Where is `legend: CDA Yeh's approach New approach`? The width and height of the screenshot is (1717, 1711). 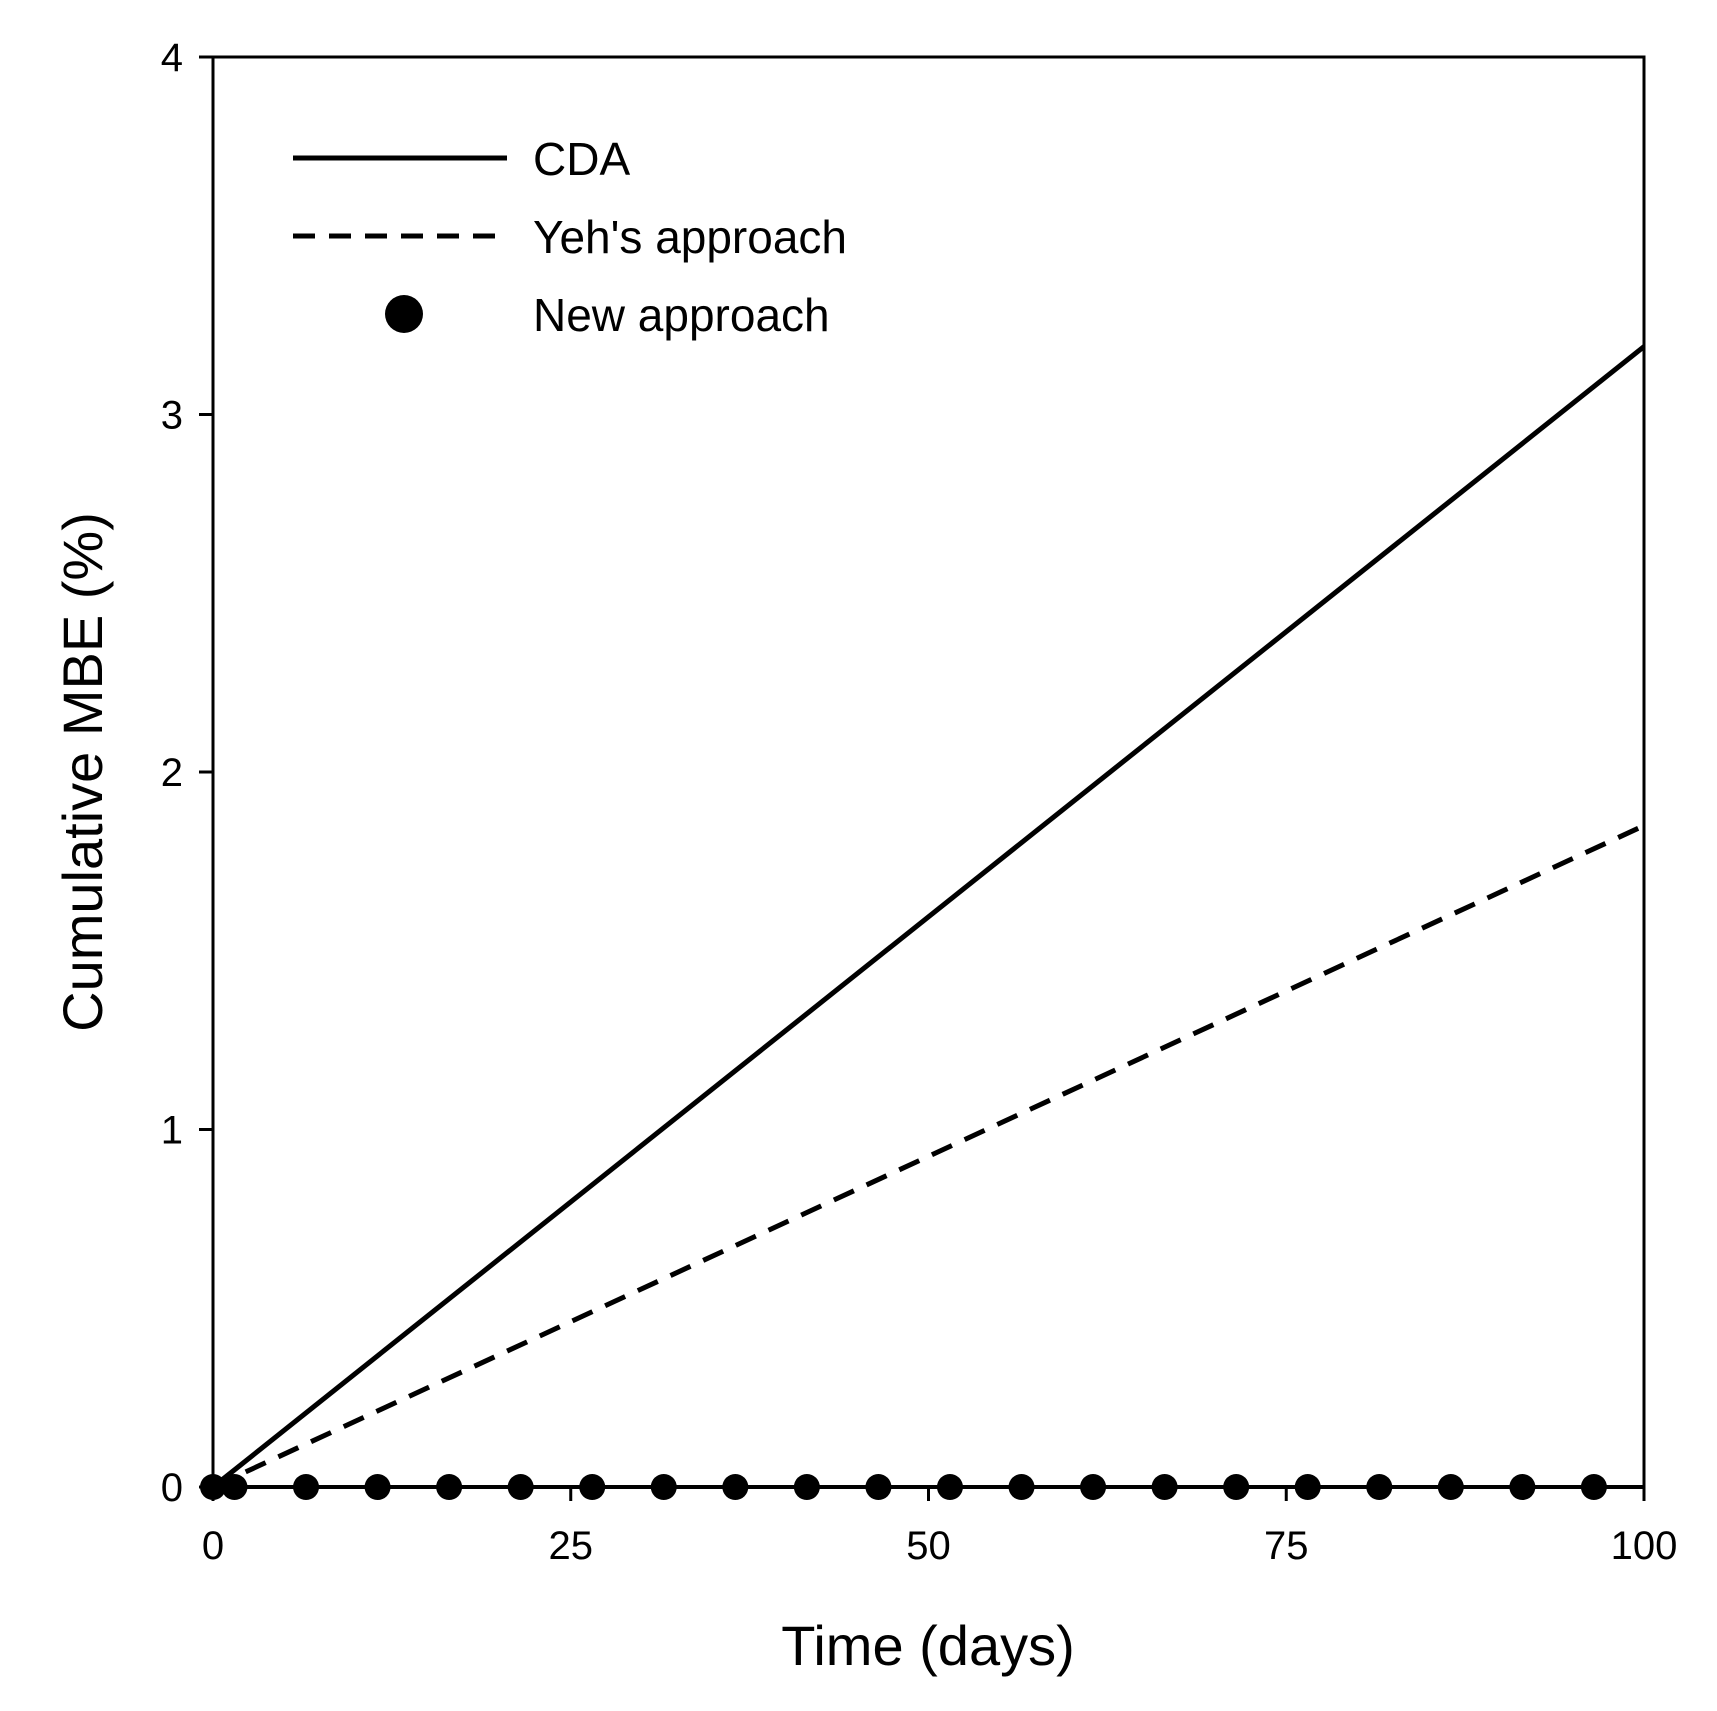 legend: CDA Yeh's approach New approach is located at coordinates (570, 237).